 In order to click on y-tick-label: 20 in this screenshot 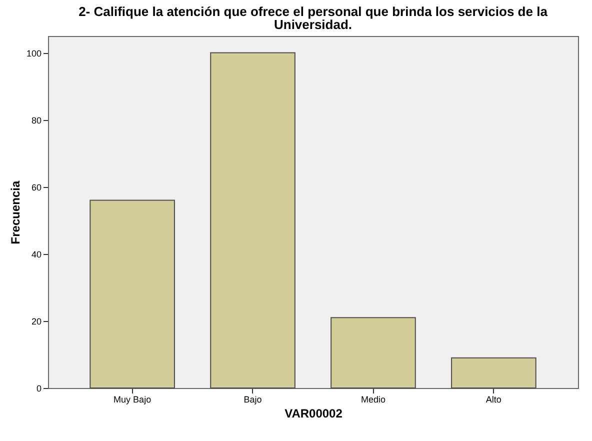, I will do `click(36, 321)`.